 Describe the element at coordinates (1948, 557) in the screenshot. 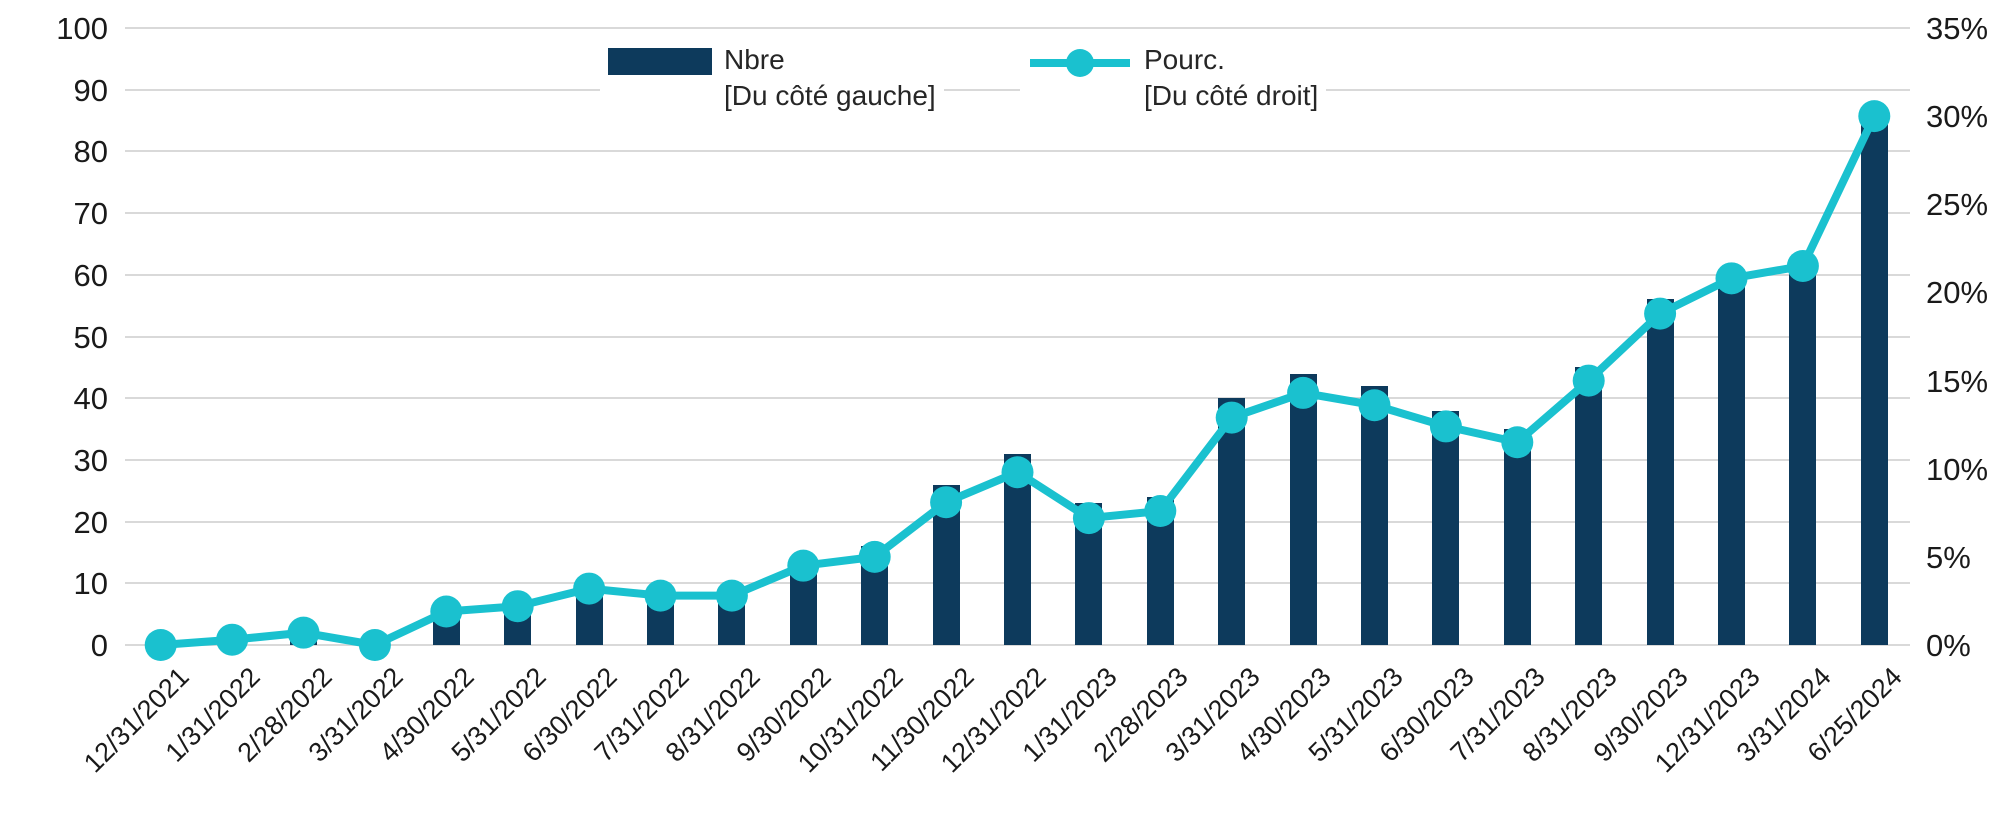

I see `right-axis-tick-label: 5%` at that location.